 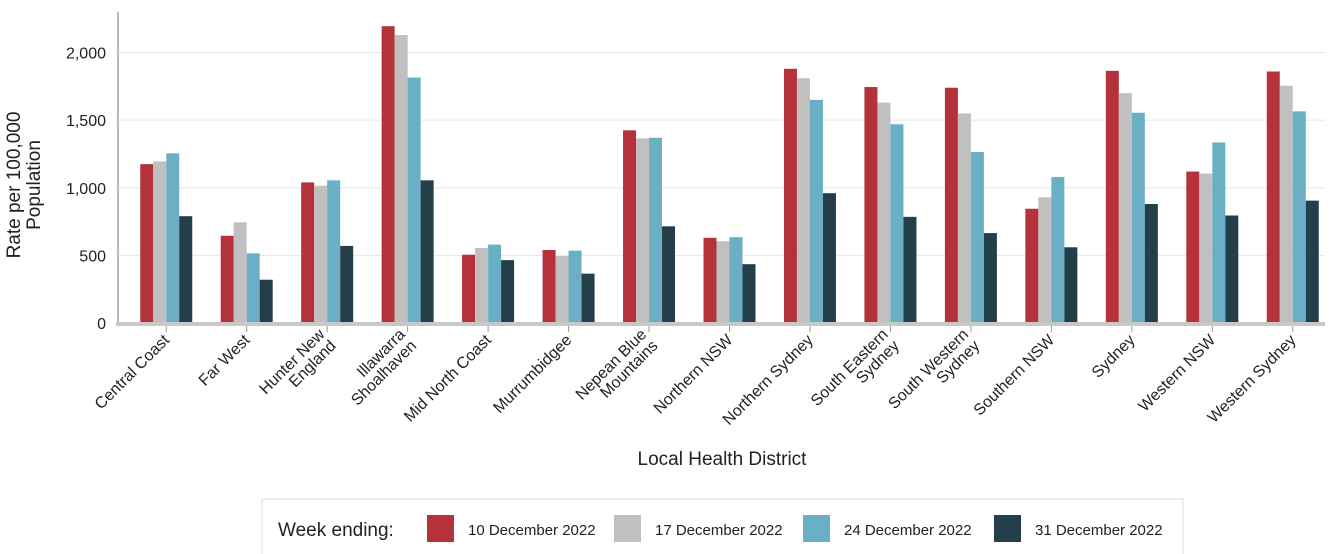 What do you see at coordinates (908, 530) in the screenshot?
I see `legend-label: 24 December 2022` at bounding box center [908, 530].